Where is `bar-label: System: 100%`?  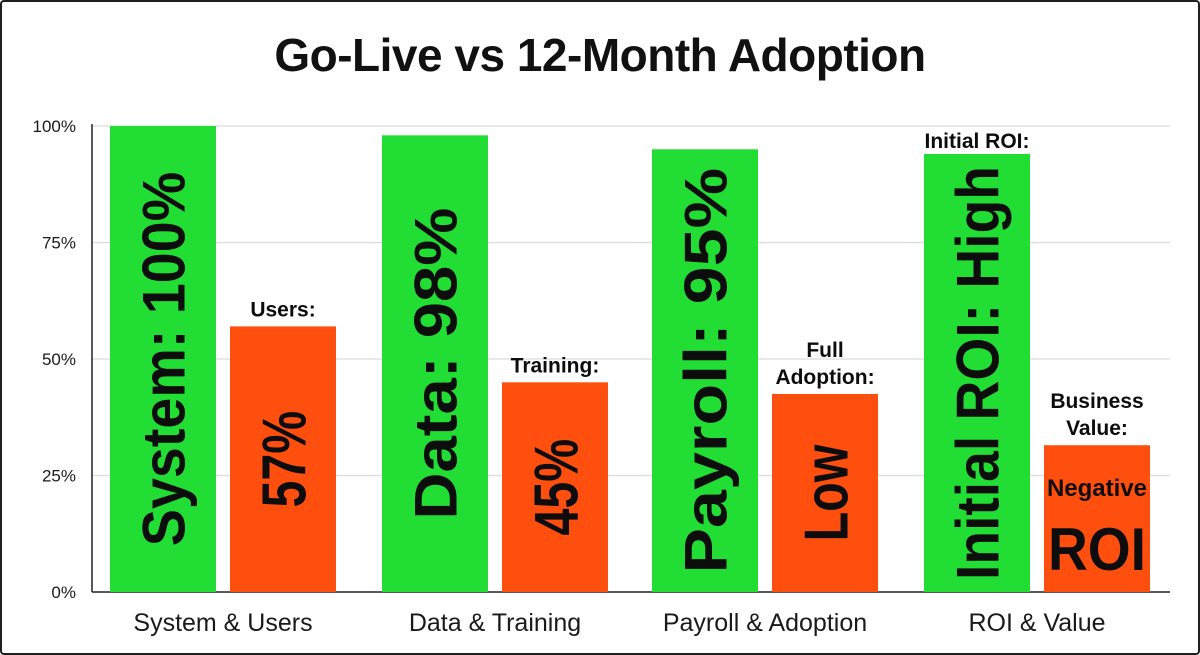 bar-label: System: 100% is located at coordinates (164, 359).